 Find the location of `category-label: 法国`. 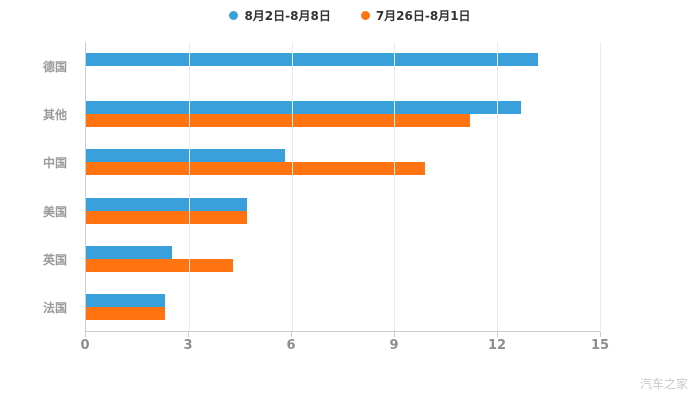

category-label: 法国 is located at coordinates (54, 308).